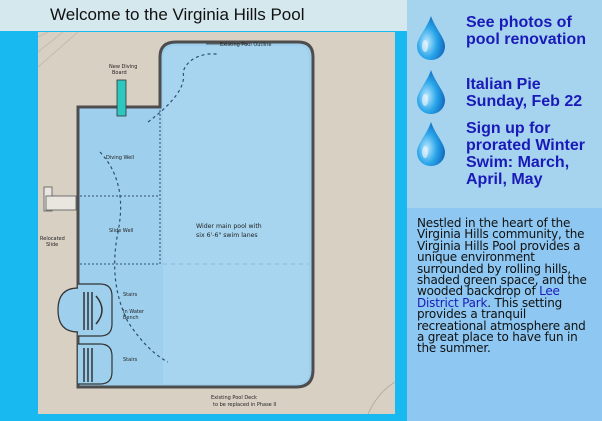 The image size is (602, 421). Describe the element at coordinates (526, 31) in the screenshot. I see `news-link-photos: See photos of pool renovation` at that location.